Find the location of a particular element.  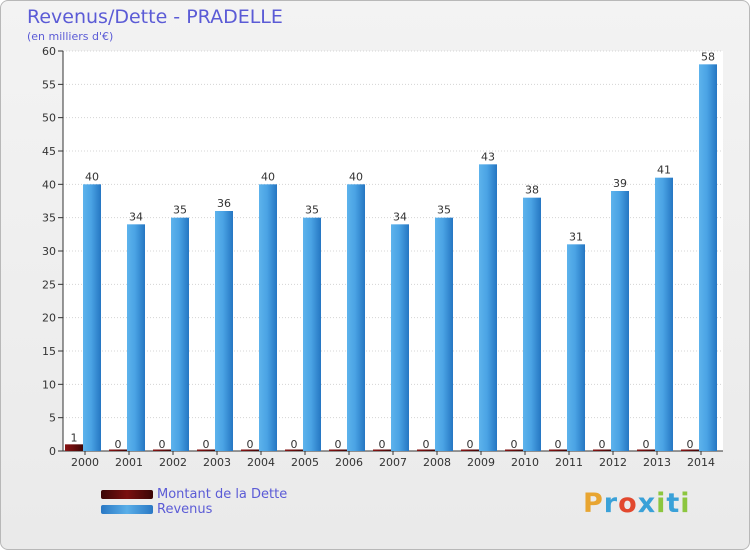

data-label-revenus: 31 is located at coordinates (576, 236).